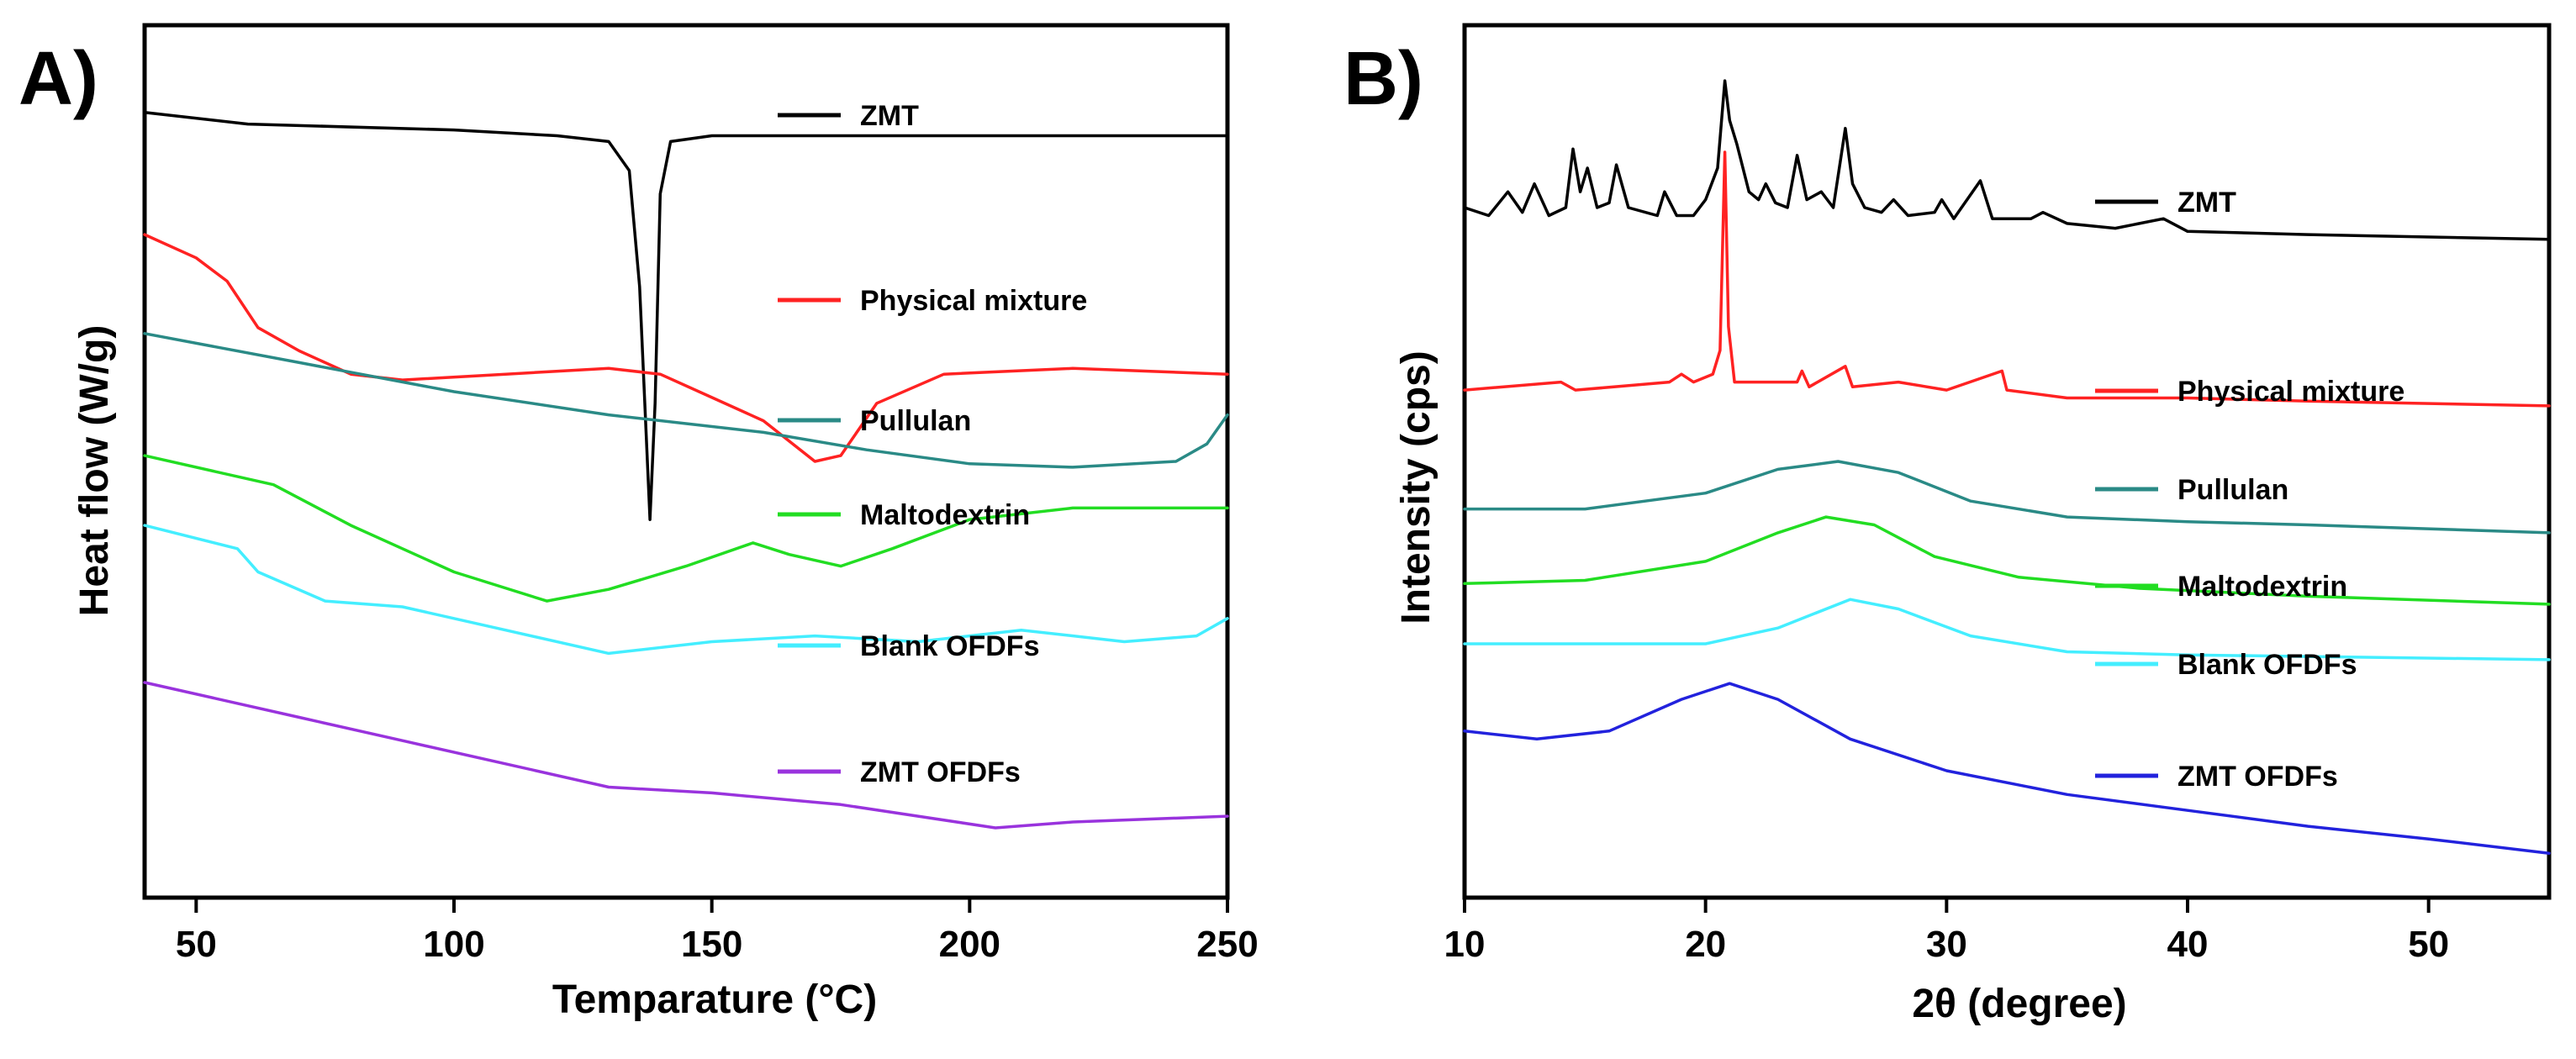 Image resolution: width=2576 pixels, height=1059 pixels. I want to click on xrd-y-axis-title: Intensity (cps), so click(1416, 487).